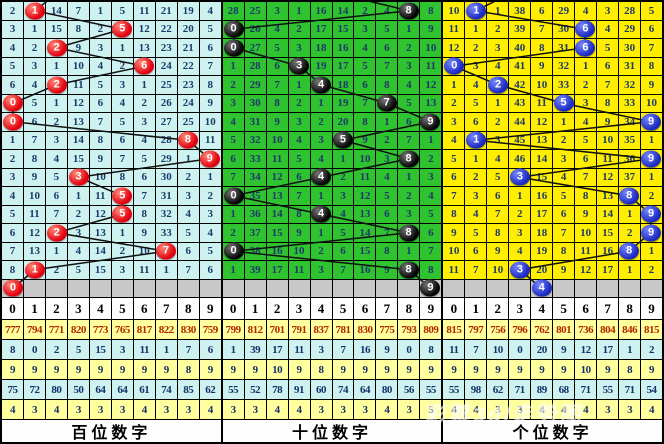  What do you see at coordinates (12, 308) in the screenshot?
I see `column-header: 0` at bounding box center [12, 308].